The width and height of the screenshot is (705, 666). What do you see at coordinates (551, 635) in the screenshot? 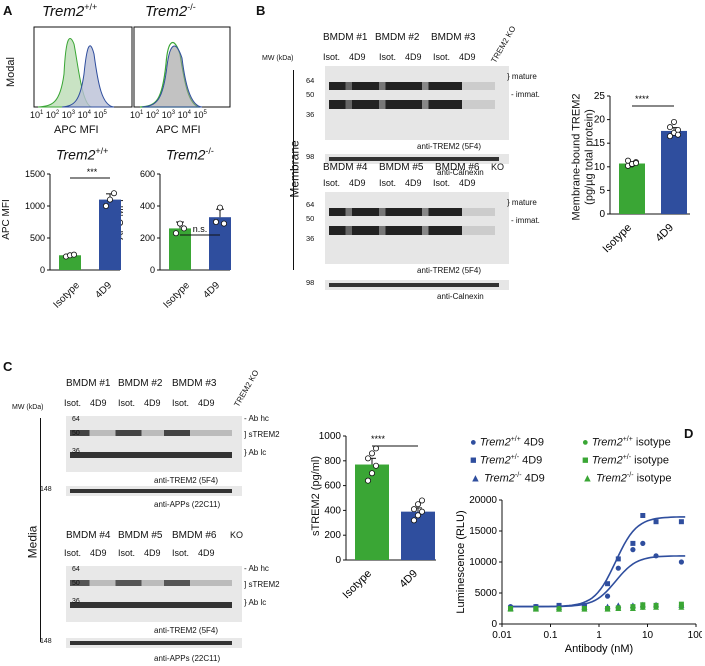
I see `d-x-tick-label: 0.1` at bounding box center [551, 635].